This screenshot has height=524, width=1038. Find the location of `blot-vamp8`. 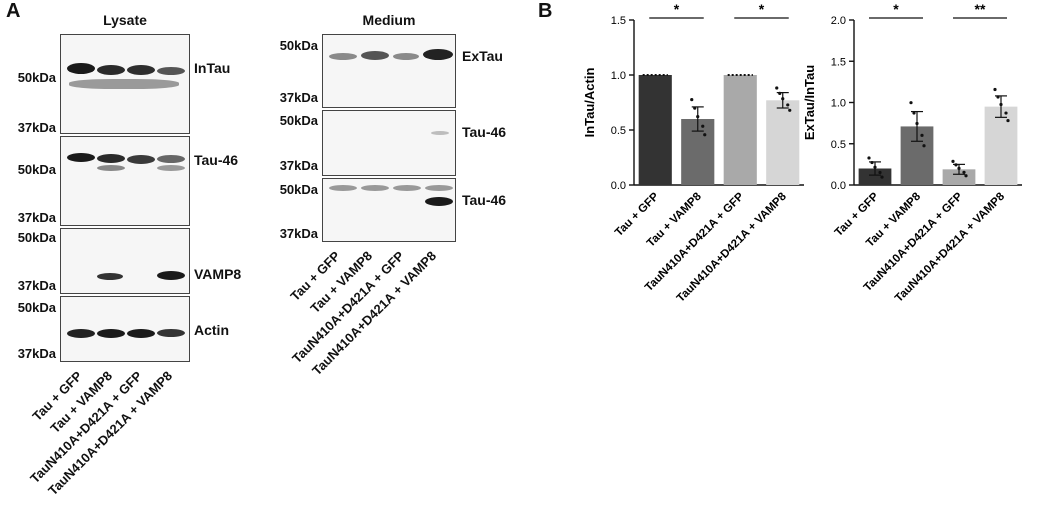

blot-vamp8 is located at coordinates (125, 261).